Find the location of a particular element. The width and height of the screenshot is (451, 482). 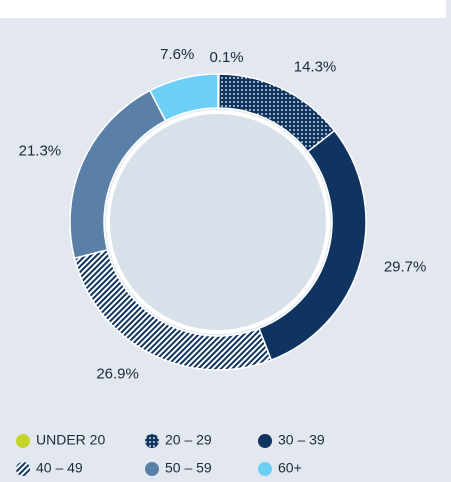

data-label: 21.3% is located at coordinates (40, 150).